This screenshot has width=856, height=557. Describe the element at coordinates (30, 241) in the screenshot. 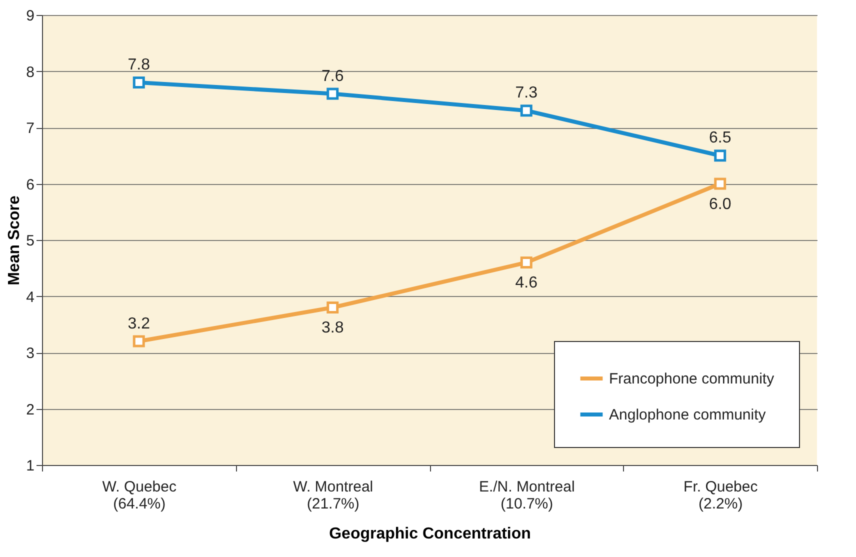

I see `y-tick-label: 5` at that location.